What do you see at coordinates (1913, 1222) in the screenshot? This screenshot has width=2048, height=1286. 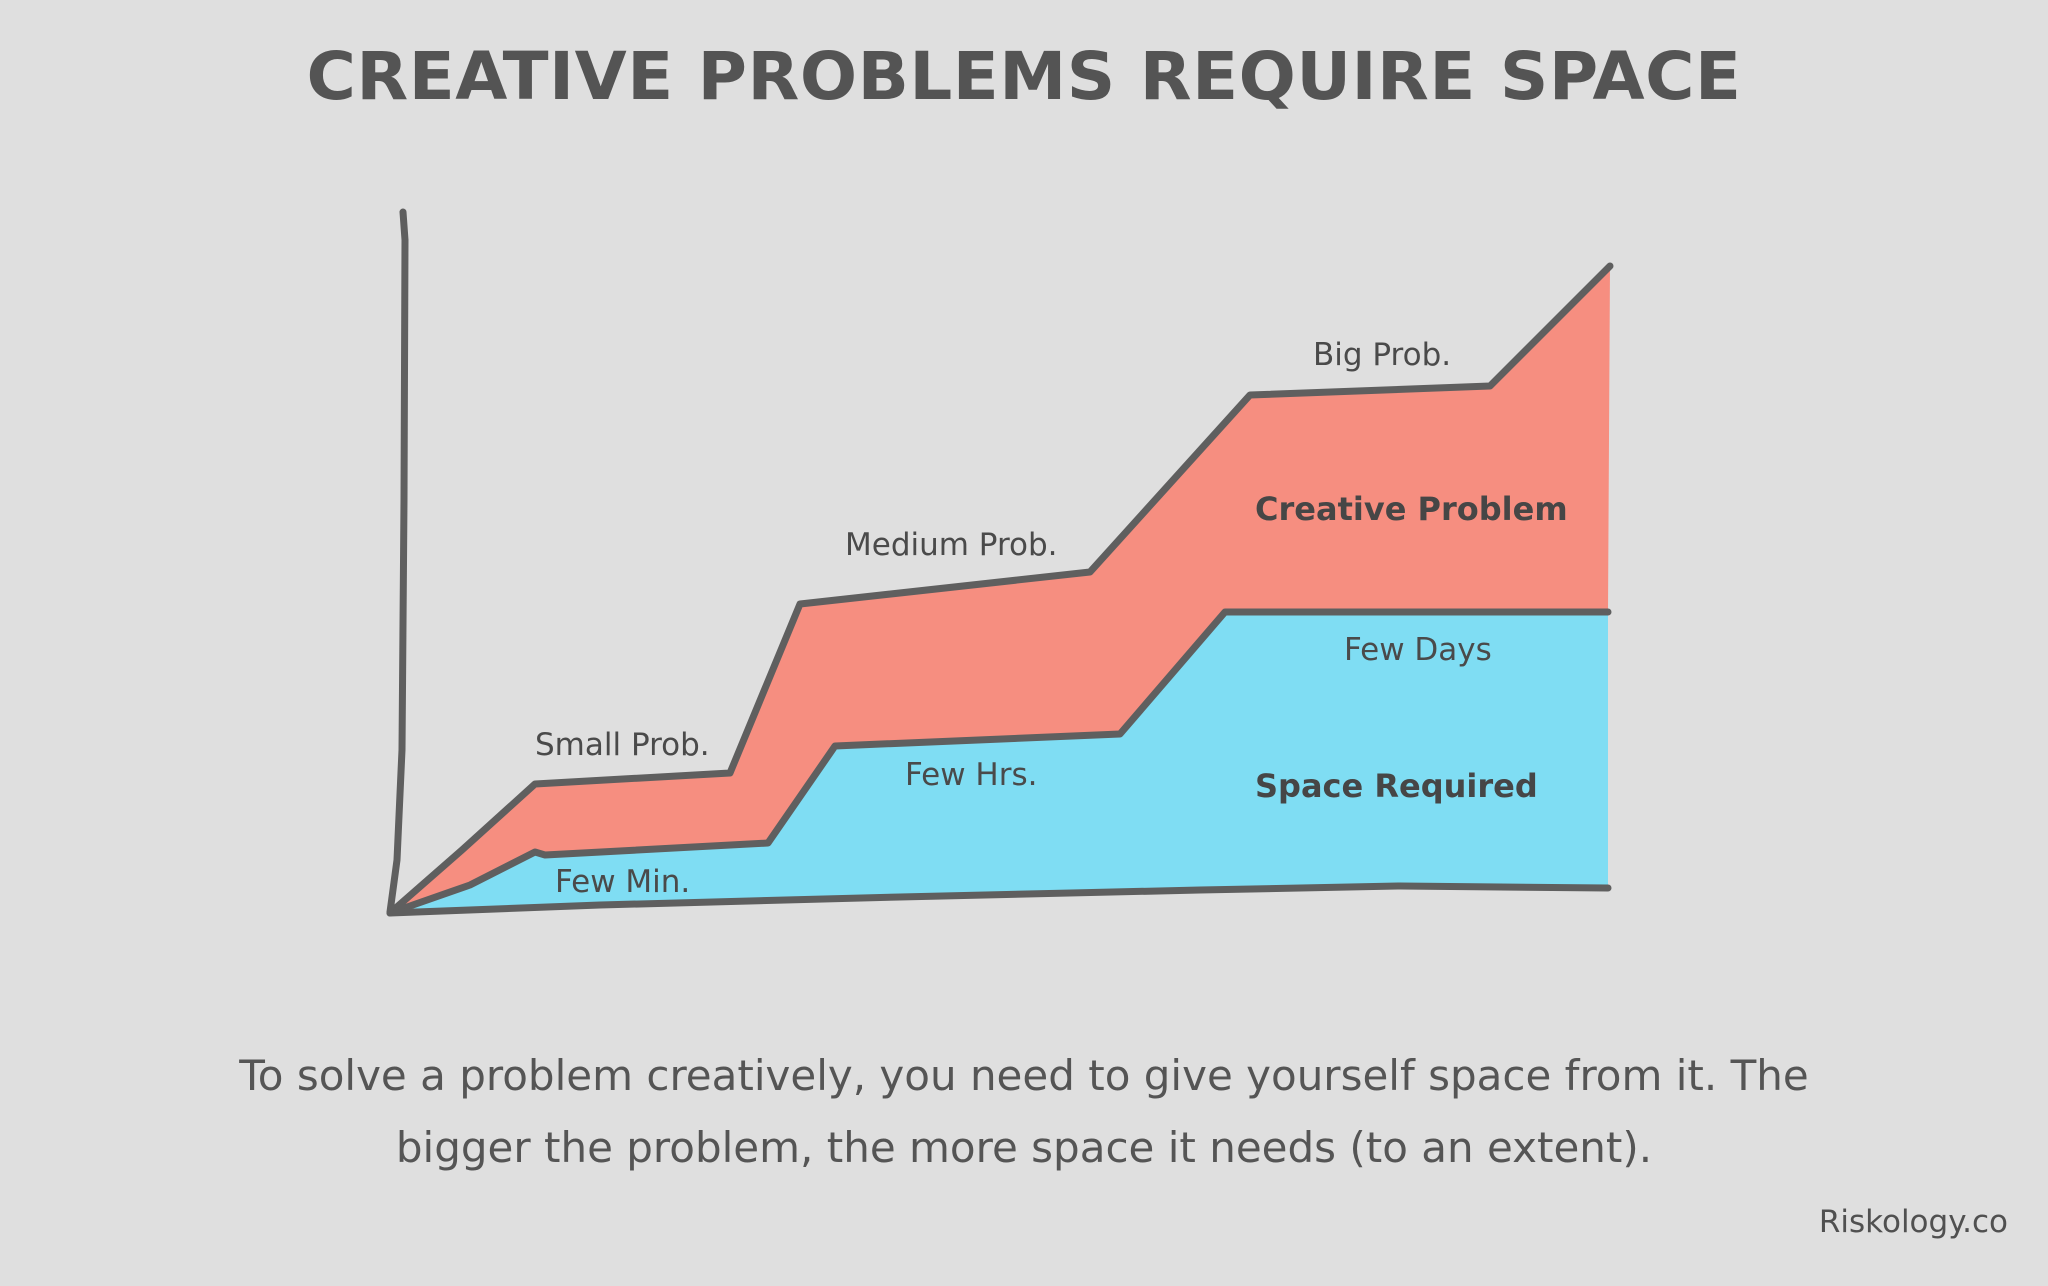 I see `source-credit: Riskology.co` at bounding box center [1913, 1222].